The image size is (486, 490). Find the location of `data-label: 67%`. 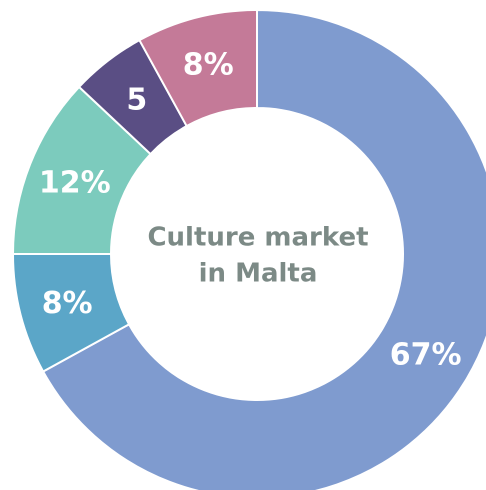

data-label: 67% is located at coordinates (426, 354).